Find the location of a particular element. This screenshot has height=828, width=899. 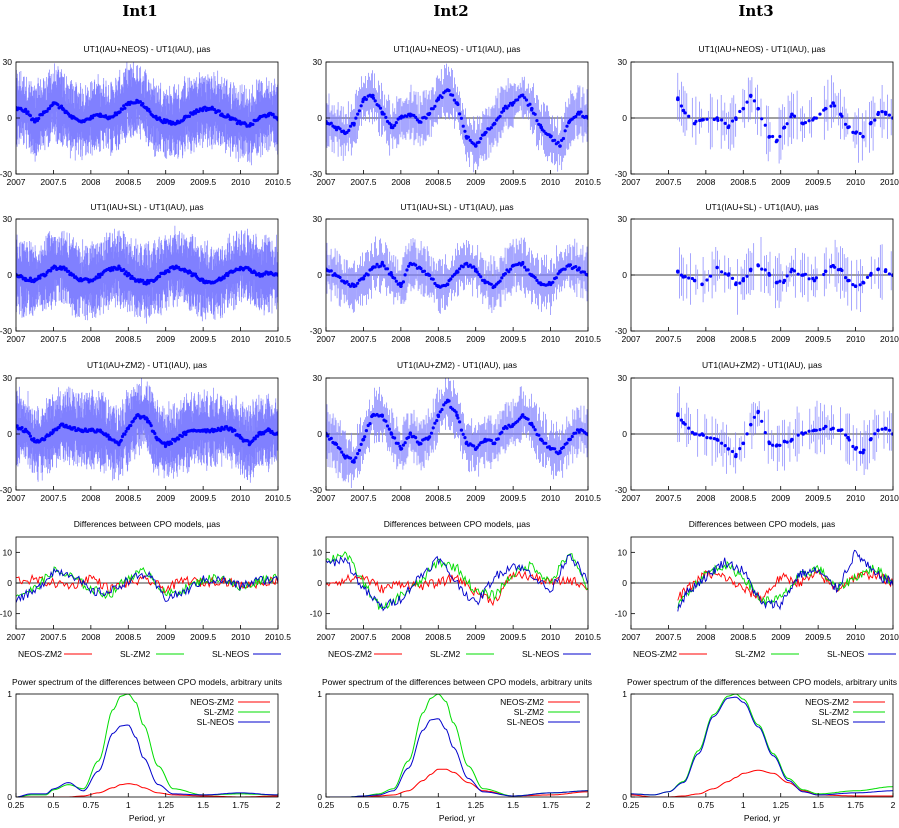

x-axis-label: Period, yr is located at coordinates (457, 818).